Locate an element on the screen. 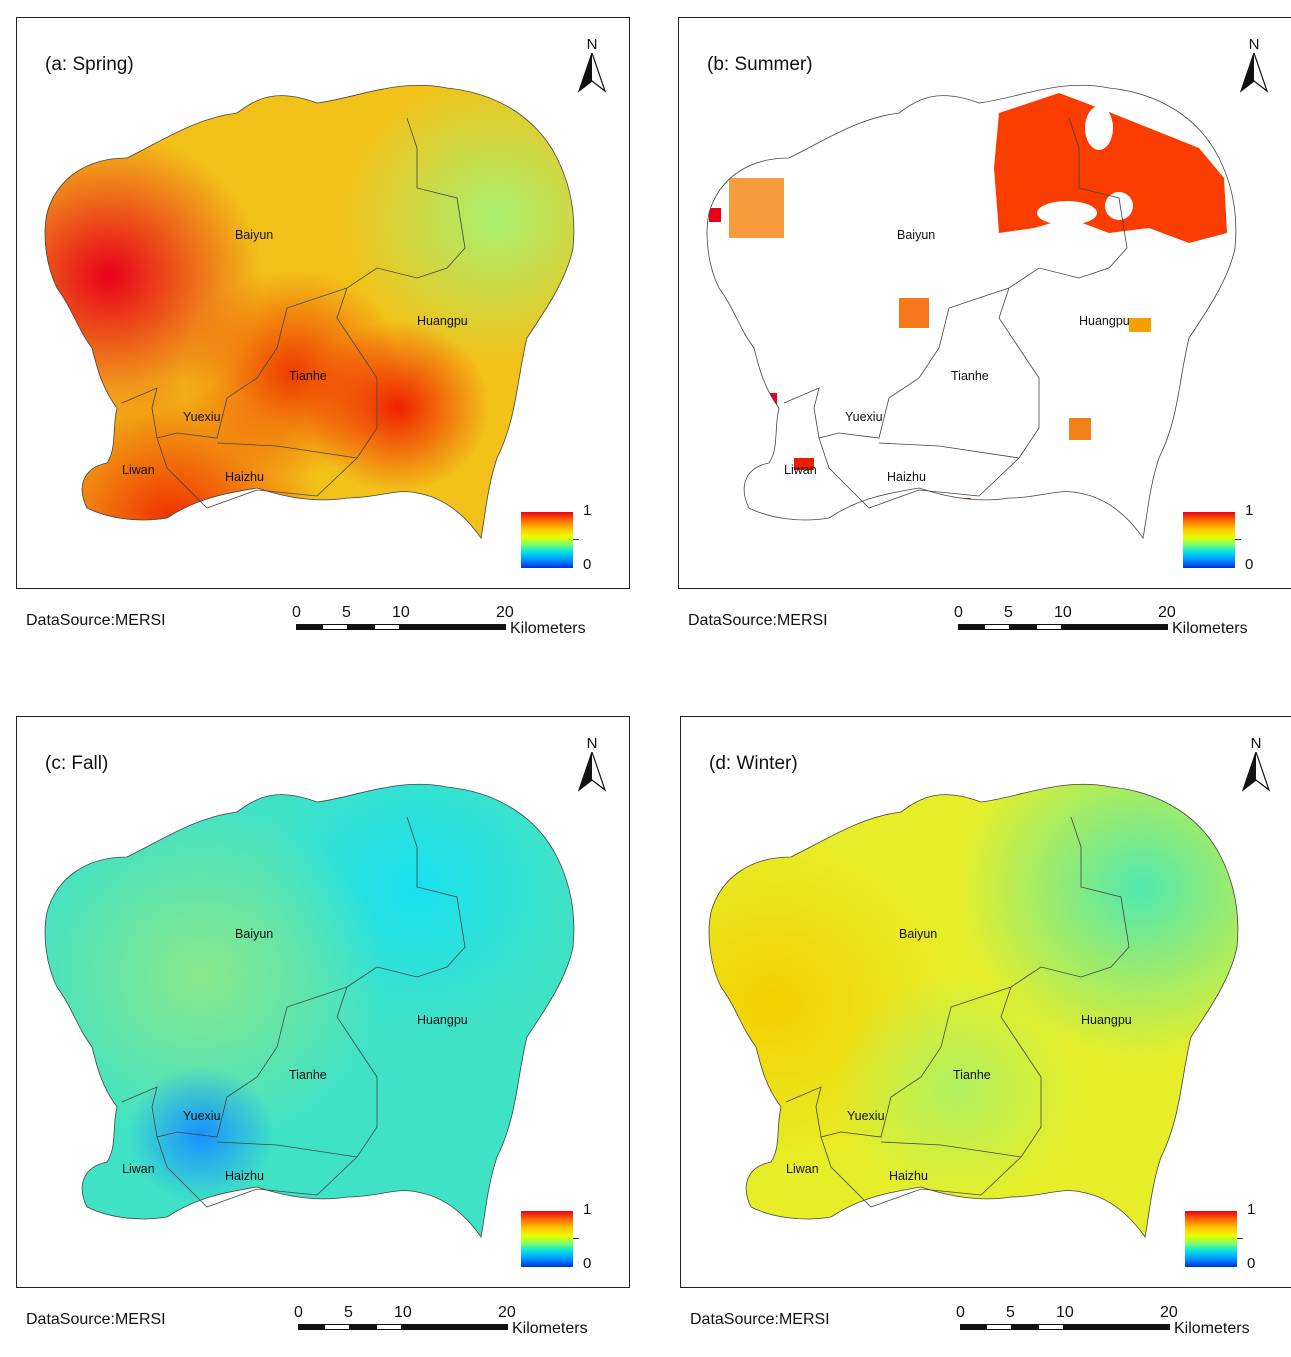 Image resolution: width=1291 pixels, height=1357 pixels. panel-title: (c: Fall) is located at coordinates (77, 763).